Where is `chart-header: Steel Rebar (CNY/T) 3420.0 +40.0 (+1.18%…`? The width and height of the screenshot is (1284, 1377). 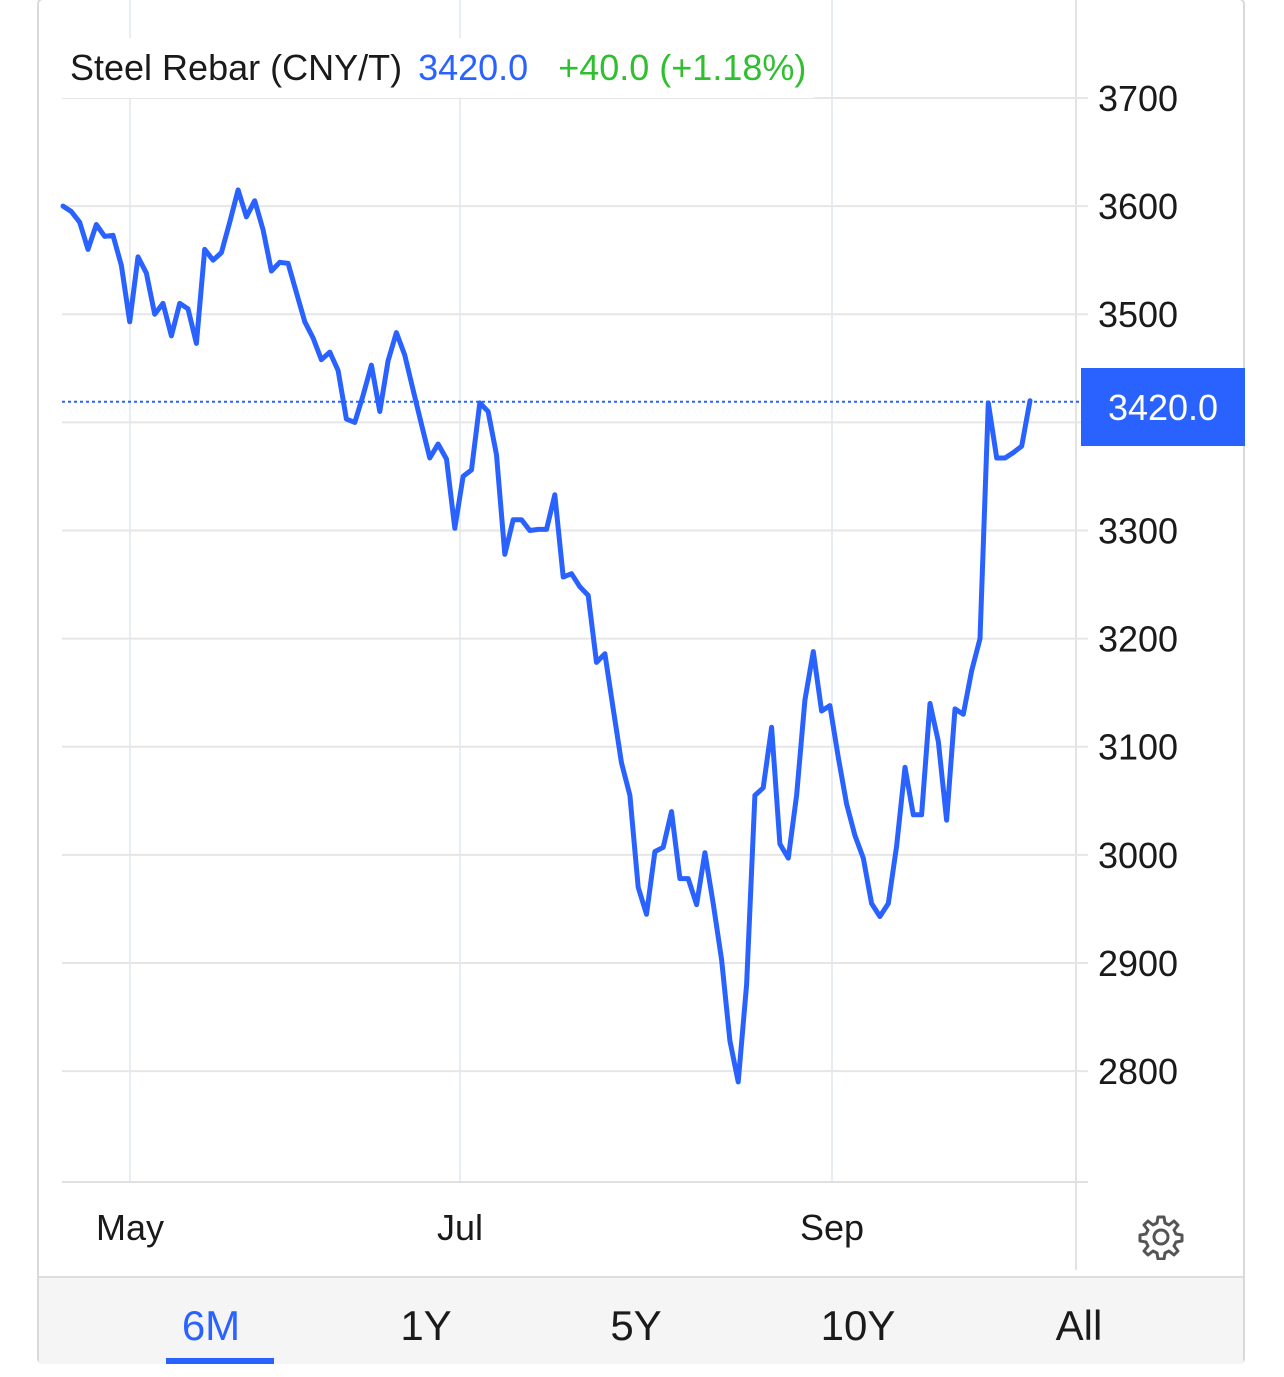
chart-header: Steel Rebar (CNY/T) 3420.0 +40.0 (+1.18%… is located at coordinates (438, 68).